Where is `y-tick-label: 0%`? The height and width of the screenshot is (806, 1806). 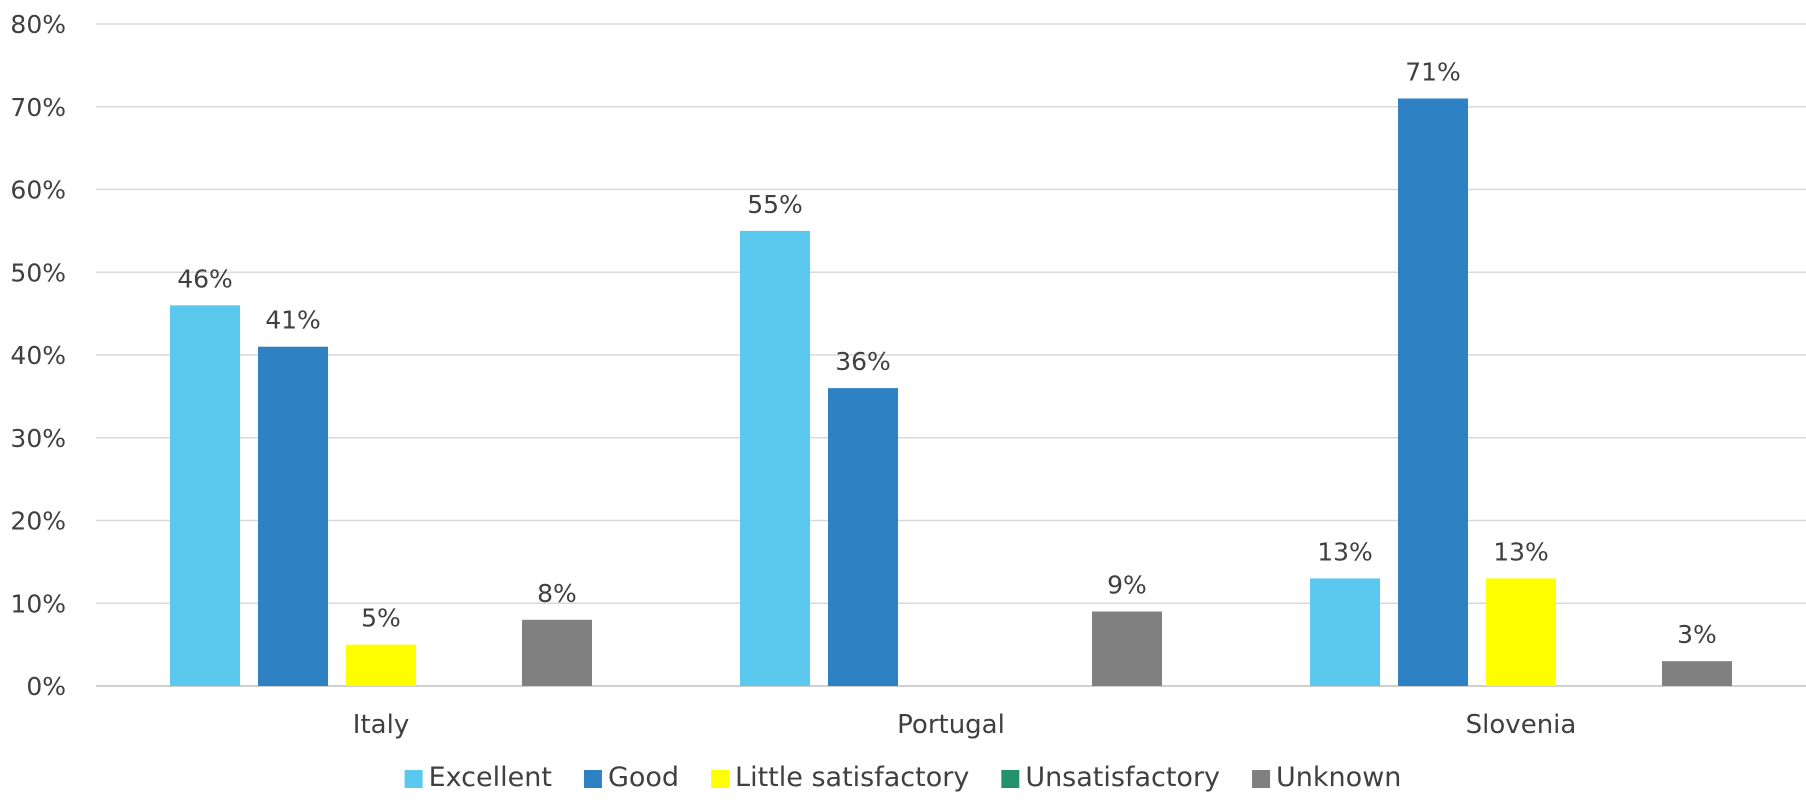
y-tick-label: 0% is located at coordinates (46, 686).